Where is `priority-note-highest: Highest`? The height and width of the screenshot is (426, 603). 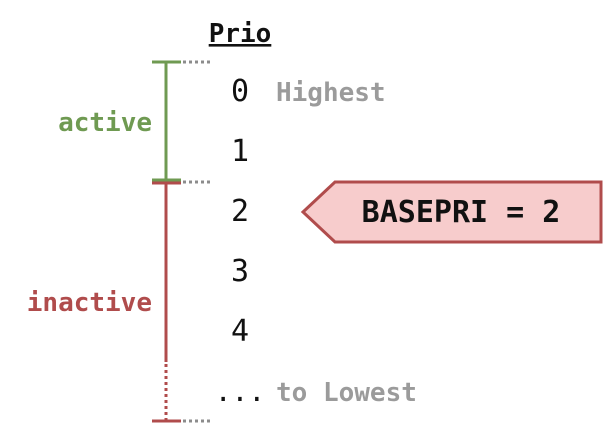 priority-note-highest: Highest is located at coordinates (331, 93).